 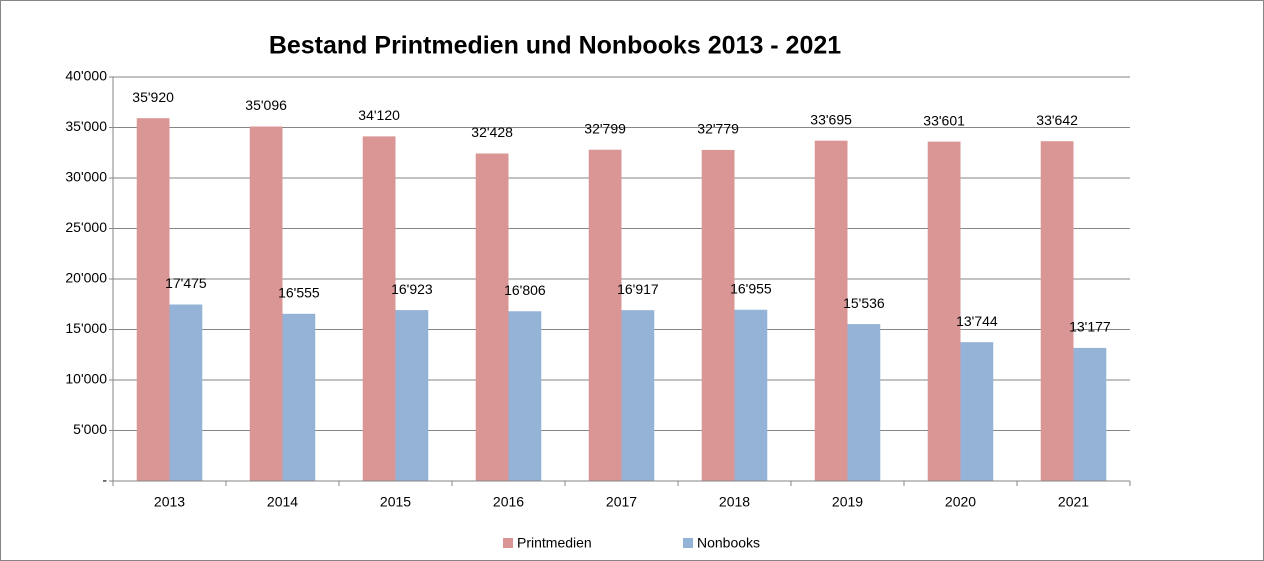 I want to click on data-label: 32'779, so click(x=718, y=129).